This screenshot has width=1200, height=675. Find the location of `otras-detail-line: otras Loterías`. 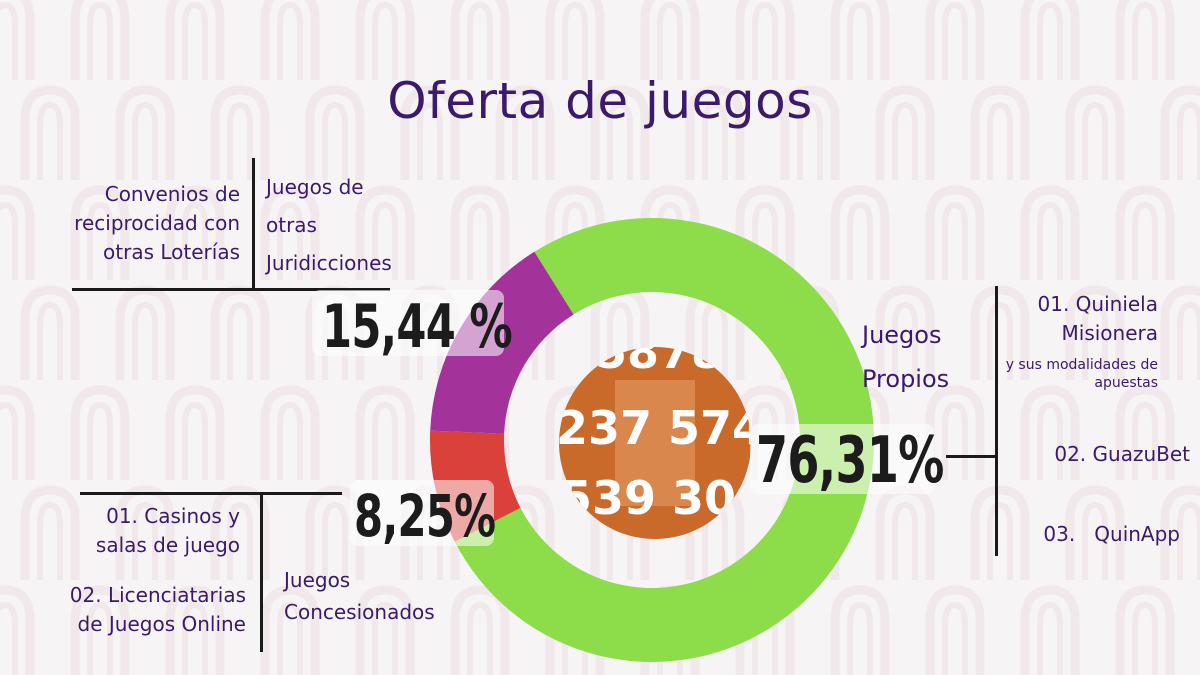

otras-detail-line: otras Loterías is located at coordinates (171, 252).